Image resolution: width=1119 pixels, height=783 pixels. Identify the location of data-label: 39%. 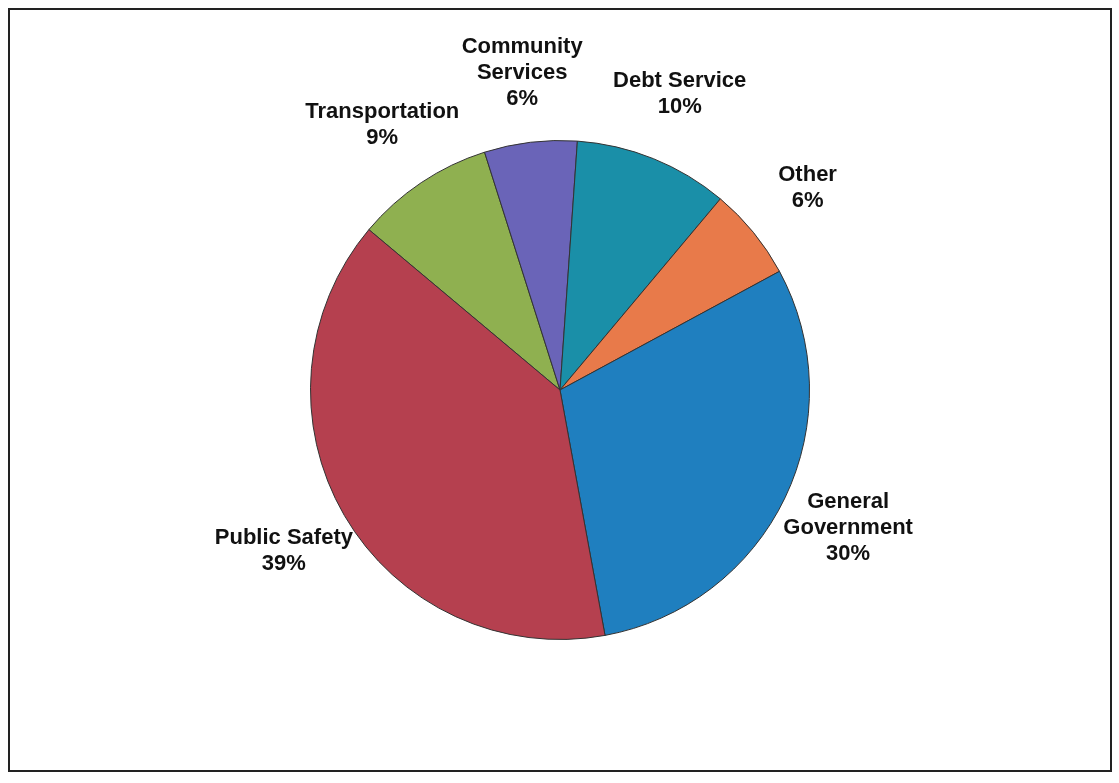
(283, 562).